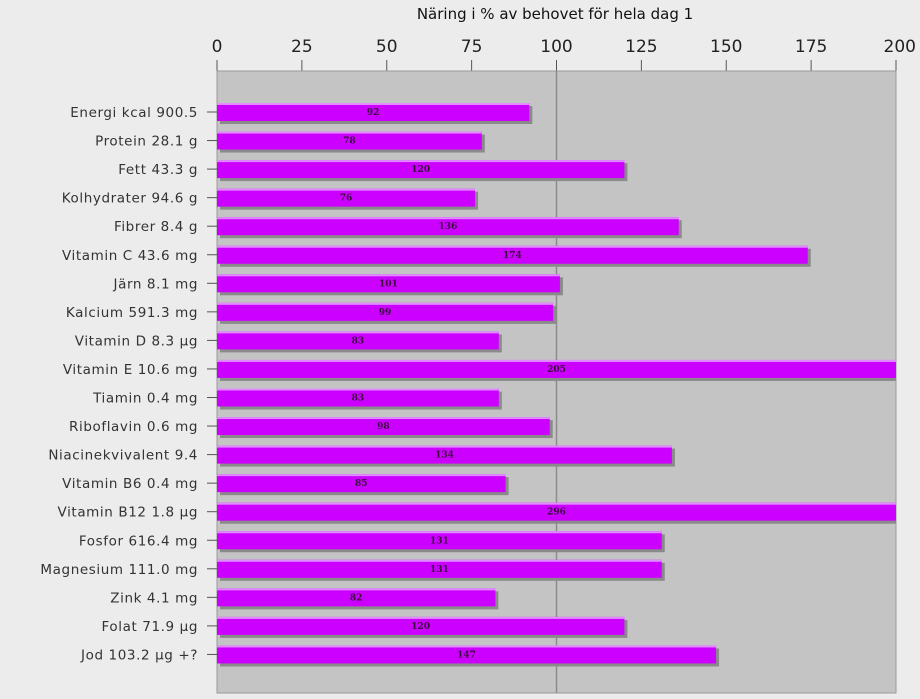  I want to click on bar-value-label: 78, so click(349, 142).